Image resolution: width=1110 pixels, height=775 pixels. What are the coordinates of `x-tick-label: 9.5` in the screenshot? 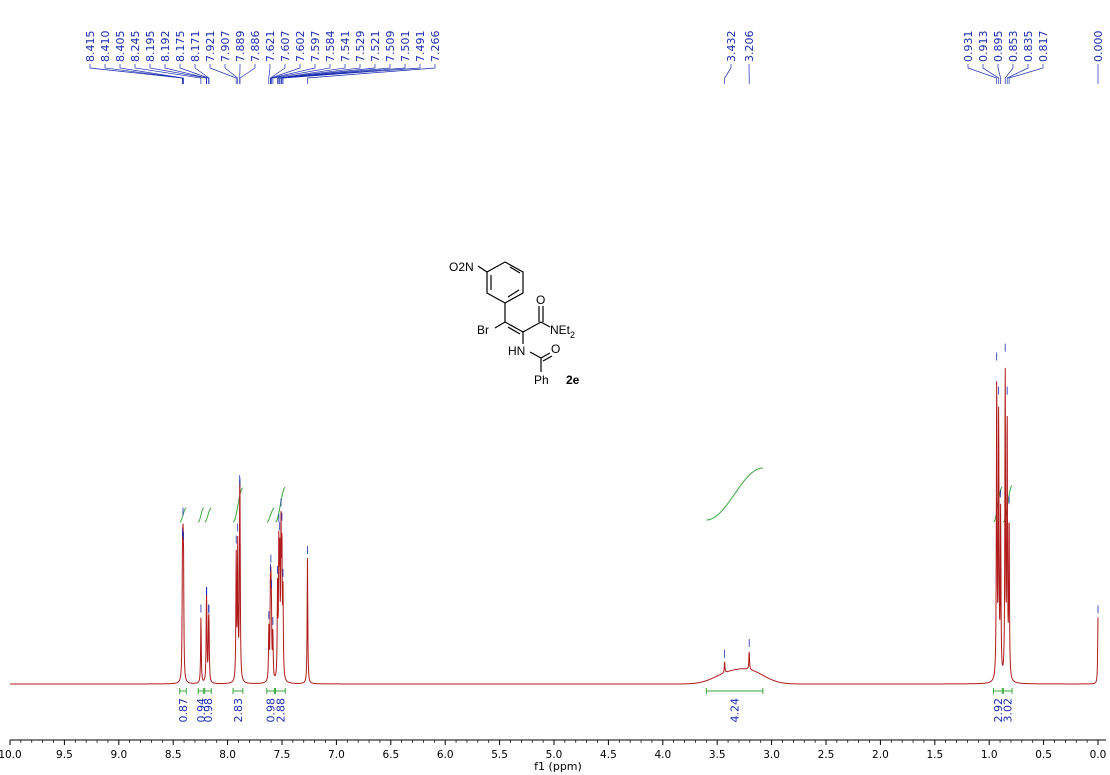 It's located at (64, 755).